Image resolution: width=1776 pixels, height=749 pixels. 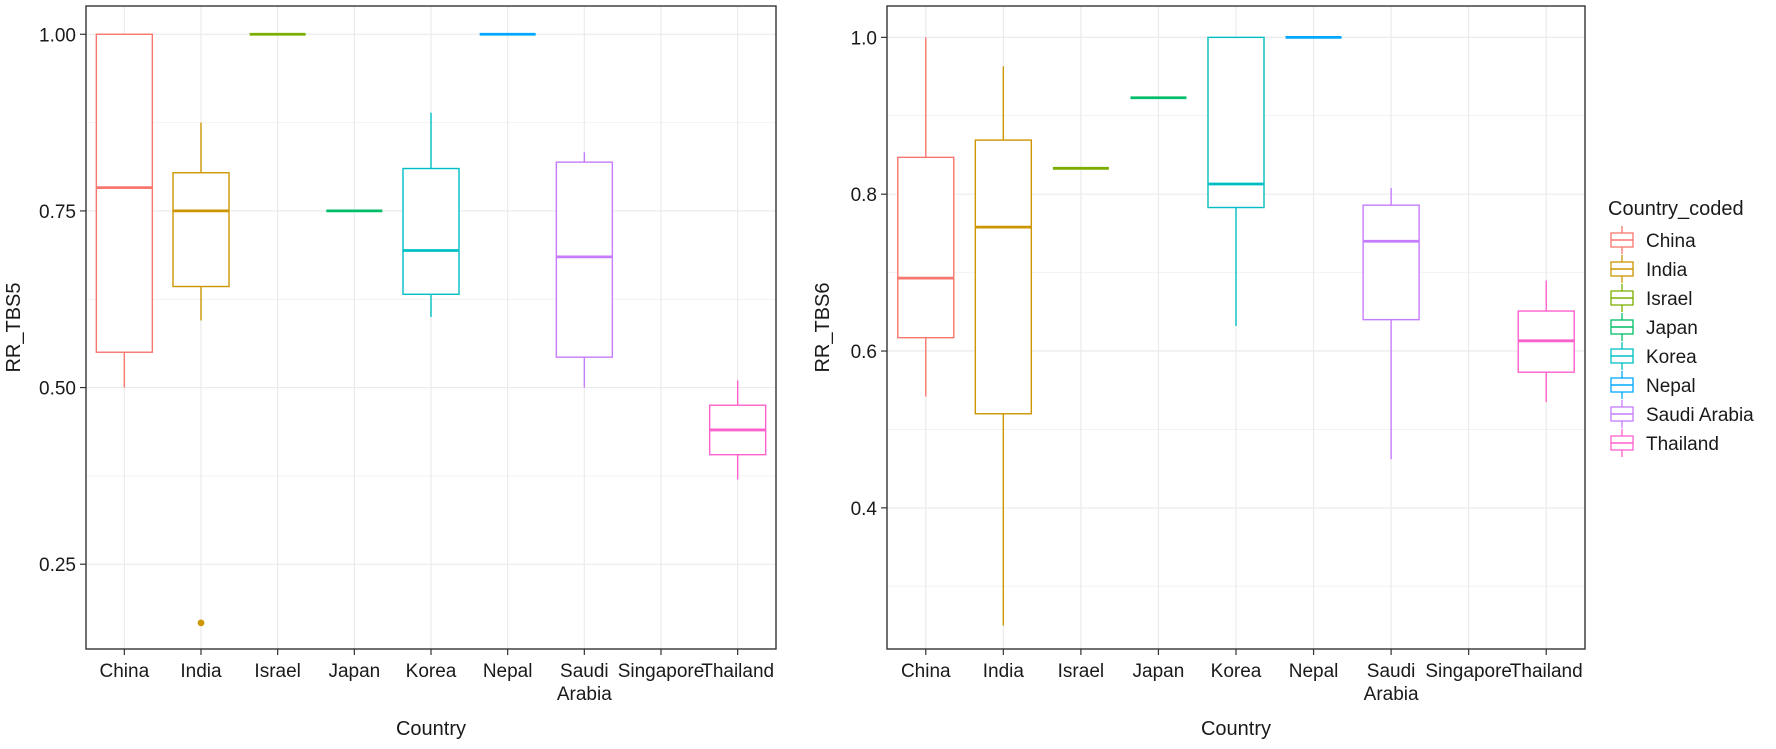 I want to click on legend-entry-china: China, so click(x=1653, y=240).